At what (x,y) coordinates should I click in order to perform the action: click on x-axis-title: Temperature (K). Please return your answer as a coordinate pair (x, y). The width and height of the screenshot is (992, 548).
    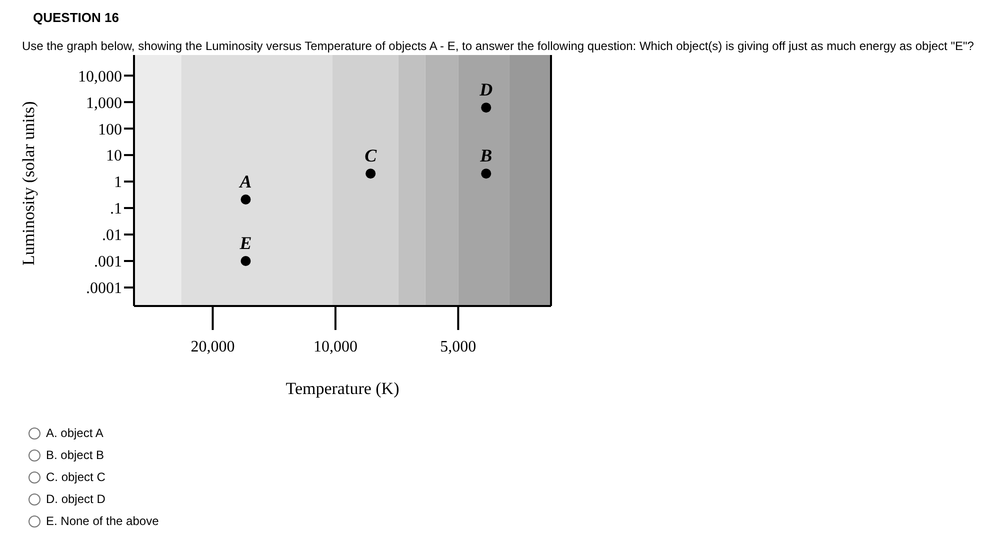
    Looking at the image, I should click on (343, 388).